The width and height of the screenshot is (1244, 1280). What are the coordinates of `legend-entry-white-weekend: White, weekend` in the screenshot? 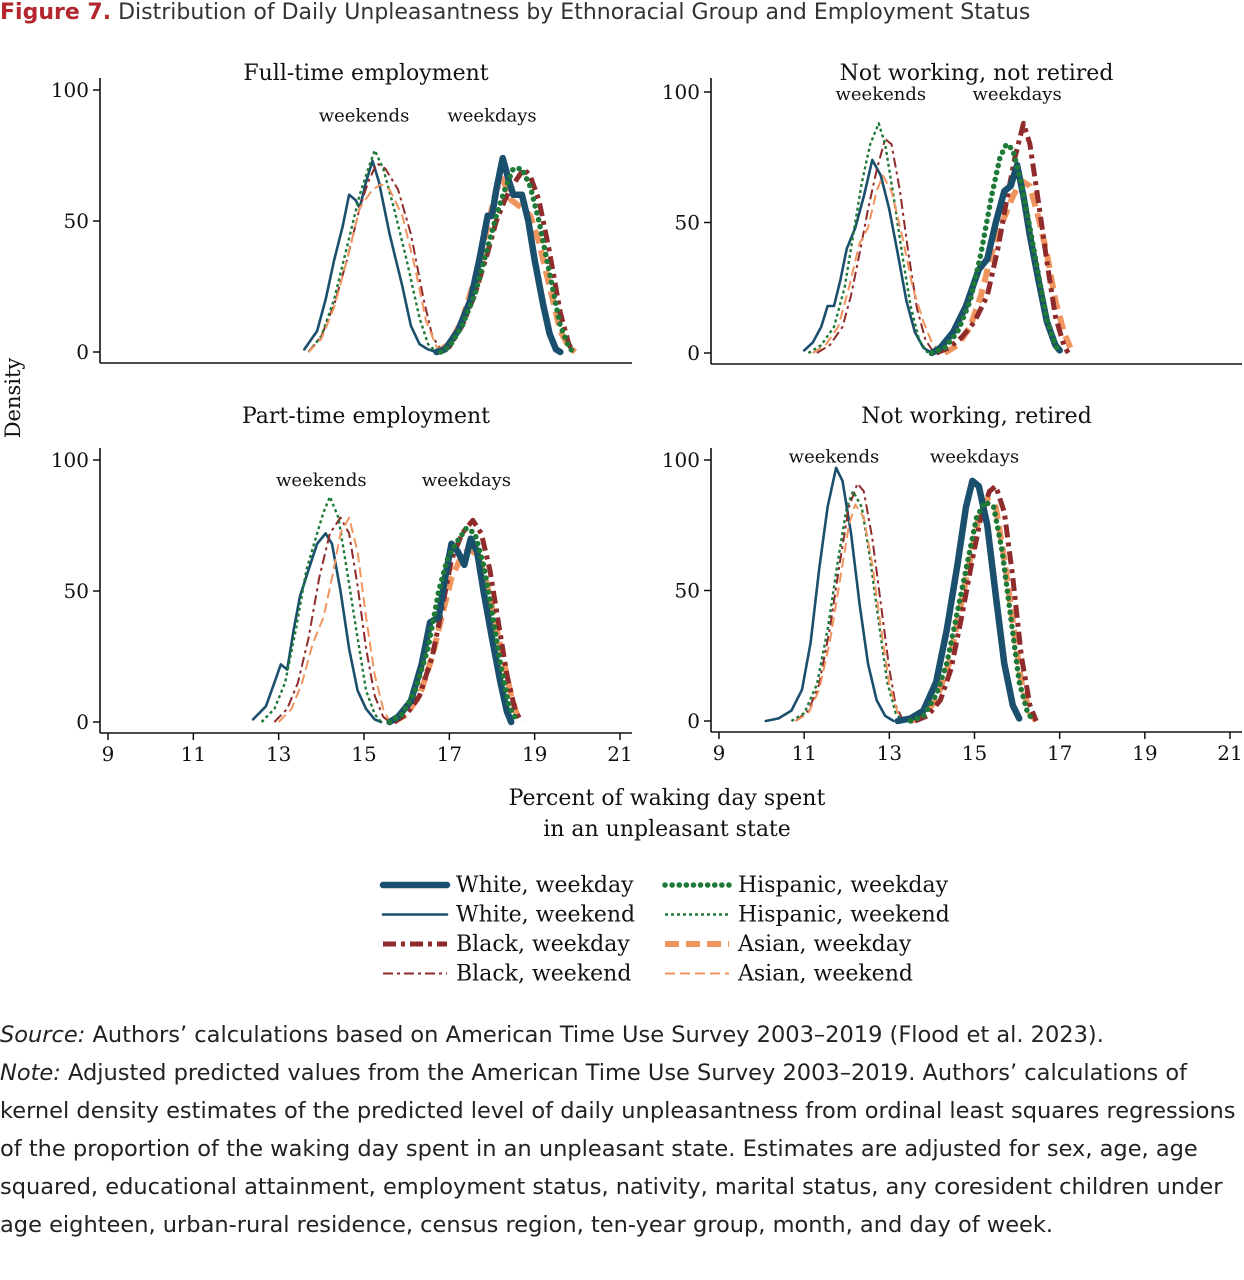 It's located at (508, 915).